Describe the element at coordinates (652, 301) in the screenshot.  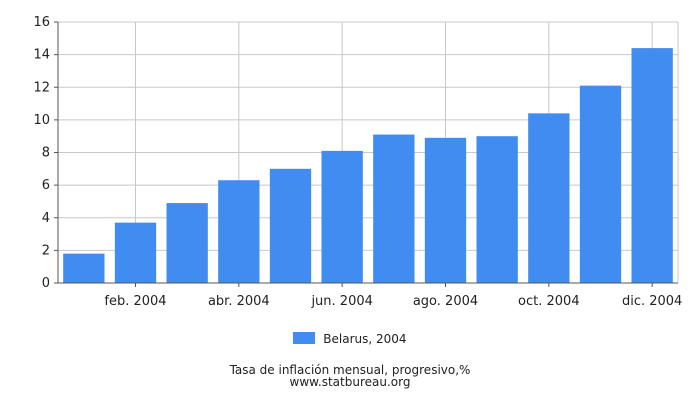
I see `x-tick-label: dic. 2004` at that location.